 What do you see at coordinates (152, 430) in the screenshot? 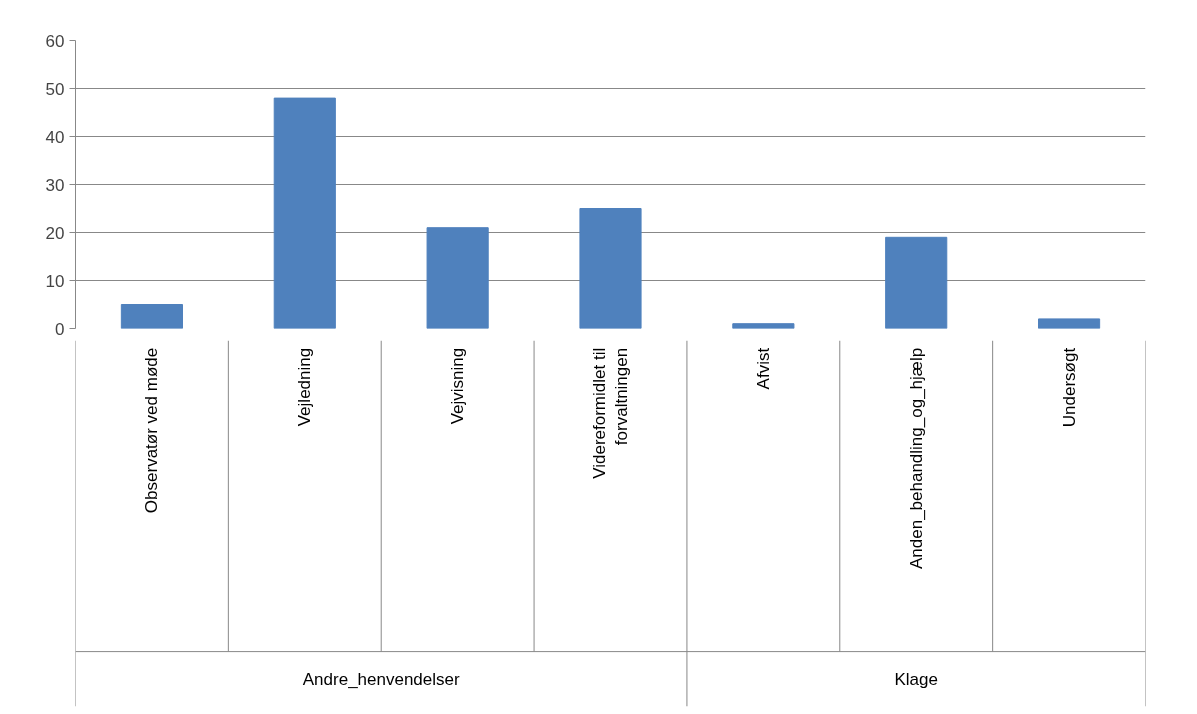
I see `x-tick-label: Observatør ved møde` at bounding box center [152, 430].